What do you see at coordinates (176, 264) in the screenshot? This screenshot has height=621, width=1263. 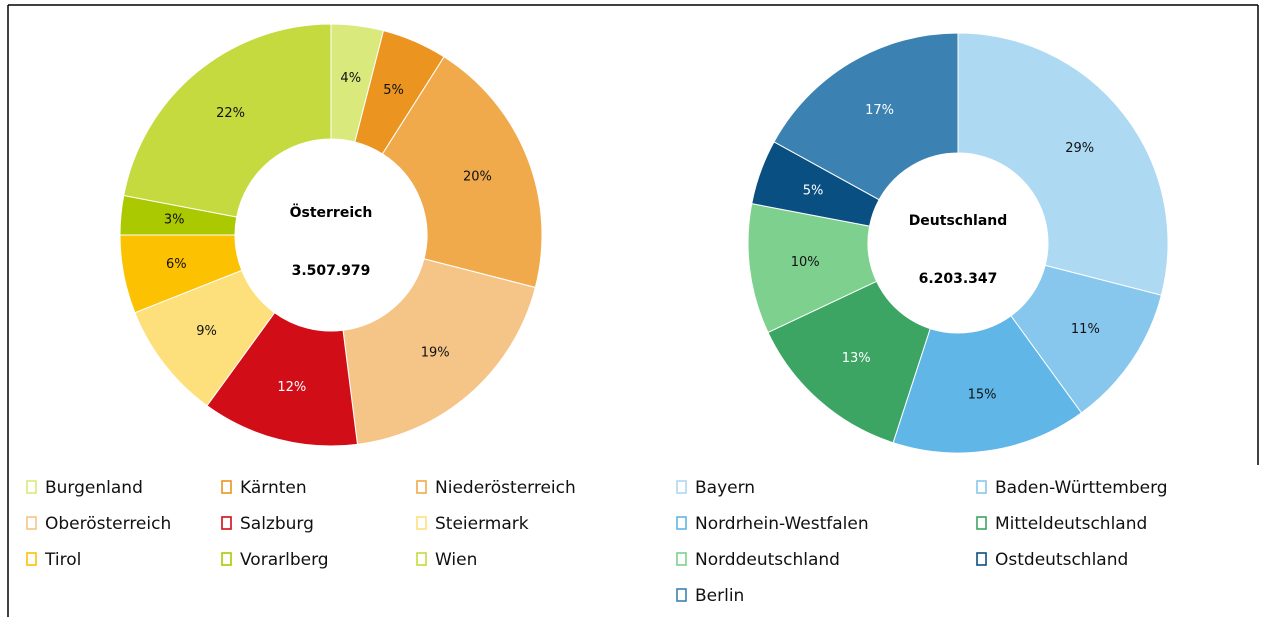 I see `slice-label: 6%` at bounding box center [176, 264].